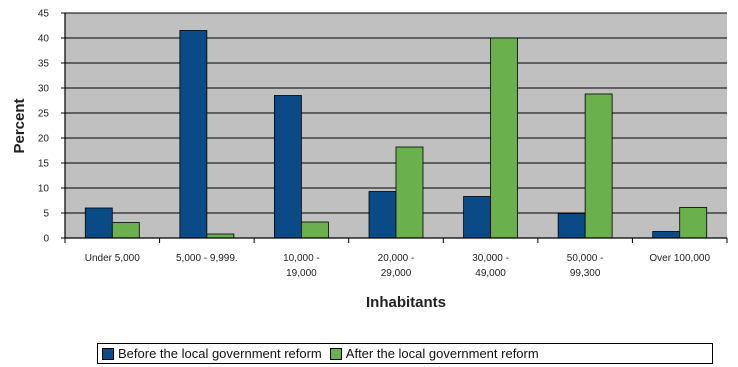  Describe the element at coordinates (301, 258) in the screenshot. I see `x-category-label: 10,000 -` at that location.